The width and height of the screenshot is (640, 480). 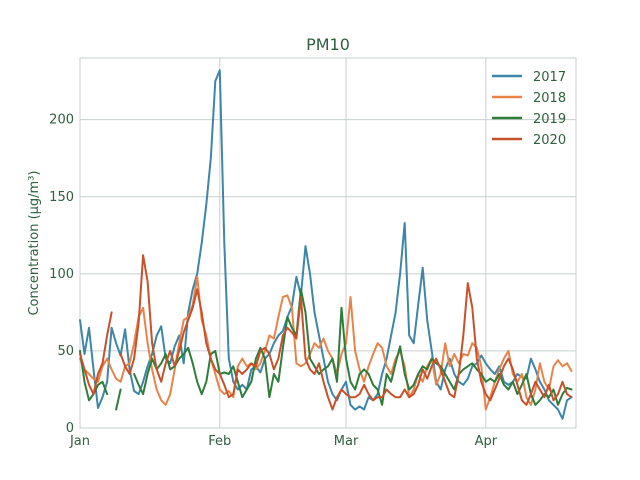 What do you see at coordinates (79, 441) in the screenshot?
I see `x-tick-label: Jan` at bounding box center [79, 441].